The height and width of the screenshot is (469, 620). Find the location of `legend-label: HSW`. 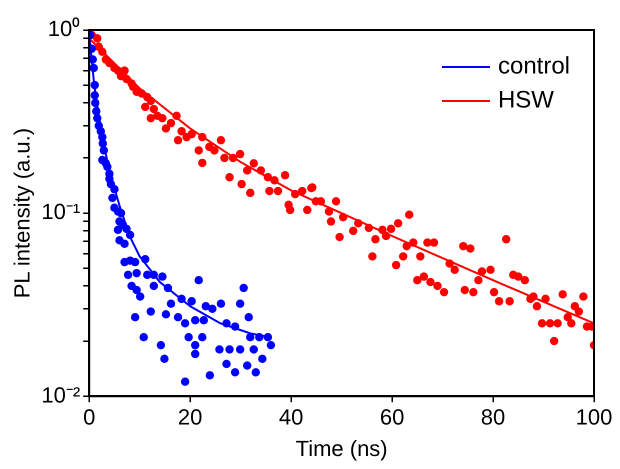

legend-label: HSW is located at coordinates (526, 100).